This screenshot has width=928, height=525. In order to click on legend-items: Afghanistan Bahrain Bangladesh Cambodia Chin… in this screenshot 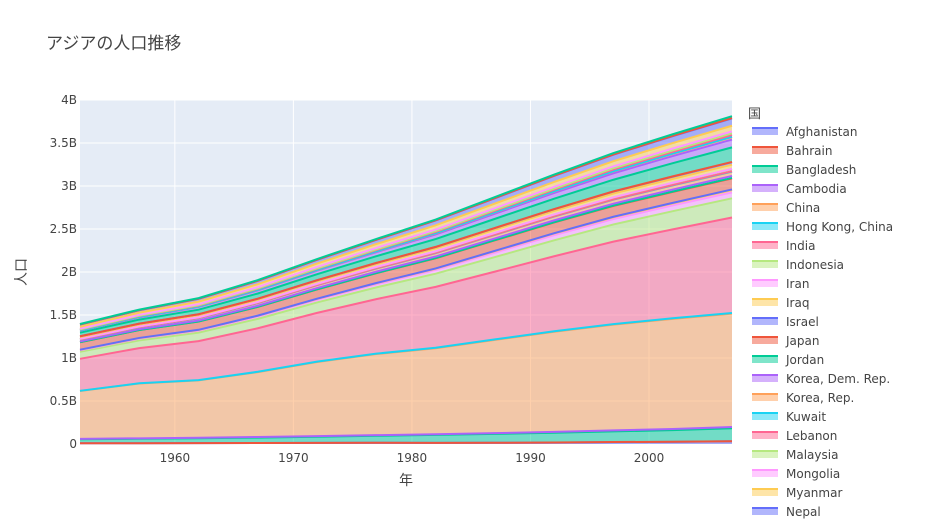, I will do `click(822, 322)`.